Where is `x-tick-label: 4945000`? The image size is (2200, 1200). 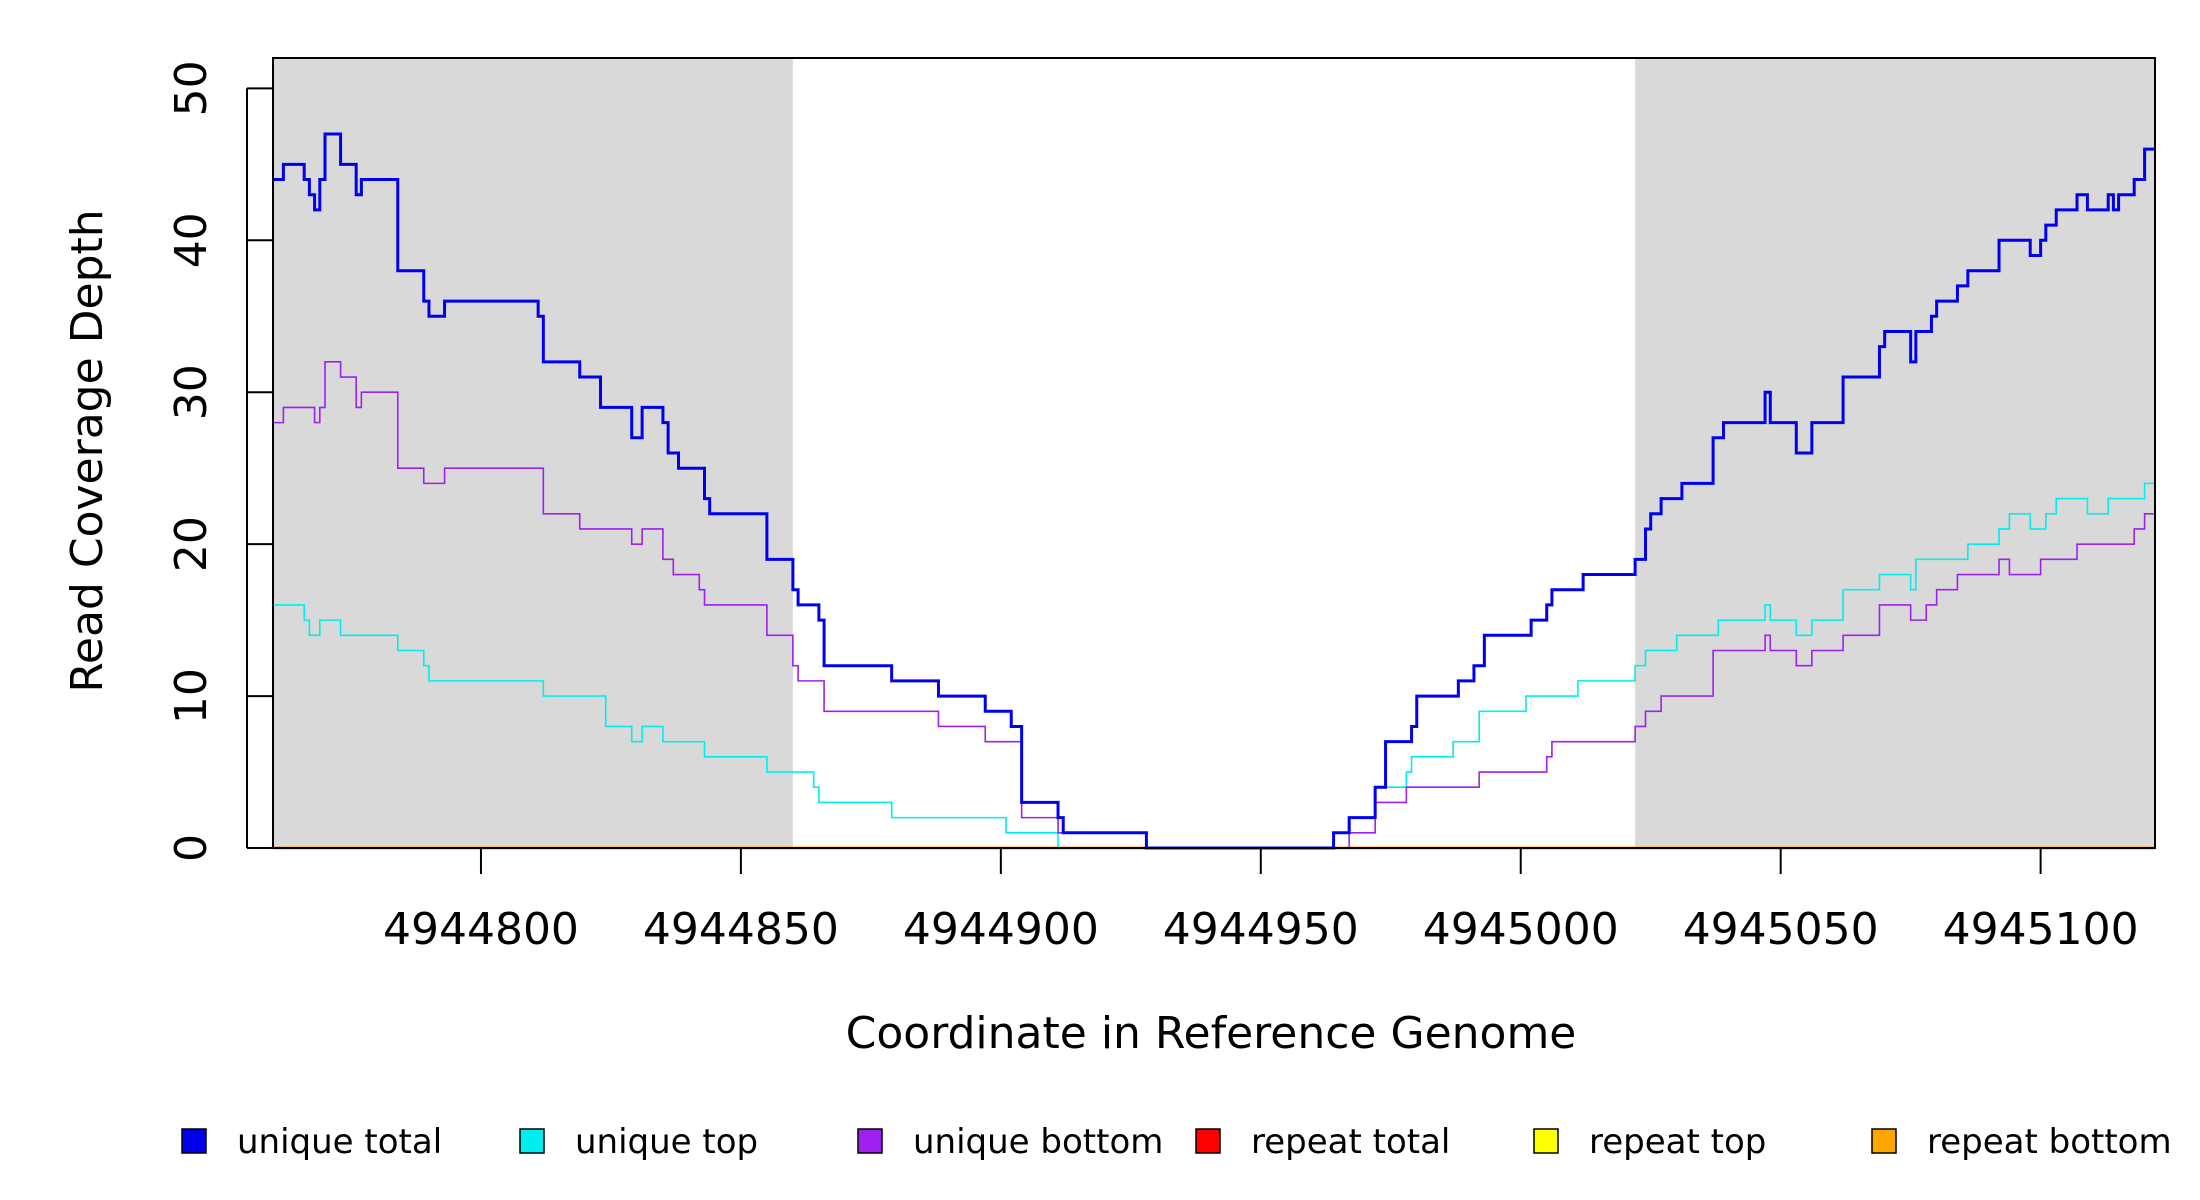 x-tick-label: 4945000 is located at coordinates (1521, 929).